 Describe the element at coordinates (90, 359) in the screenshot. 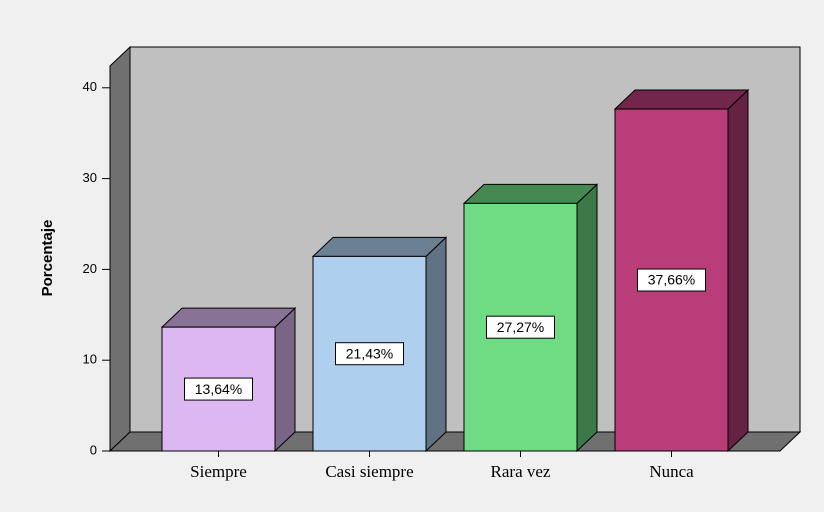

I see `y-tick-label: 10` at that location.